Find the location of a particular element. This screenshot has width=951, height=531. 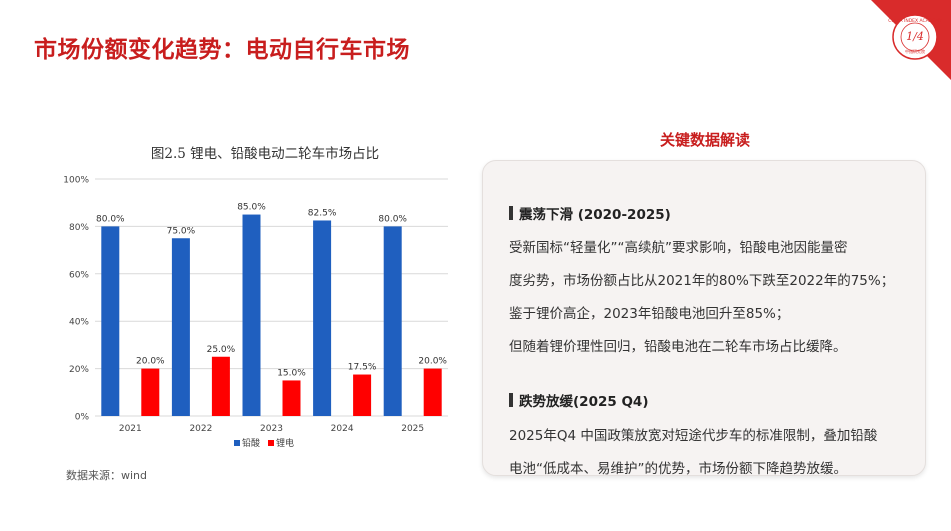

x-tick-label: 2023 is located at coordinates (271, 429).